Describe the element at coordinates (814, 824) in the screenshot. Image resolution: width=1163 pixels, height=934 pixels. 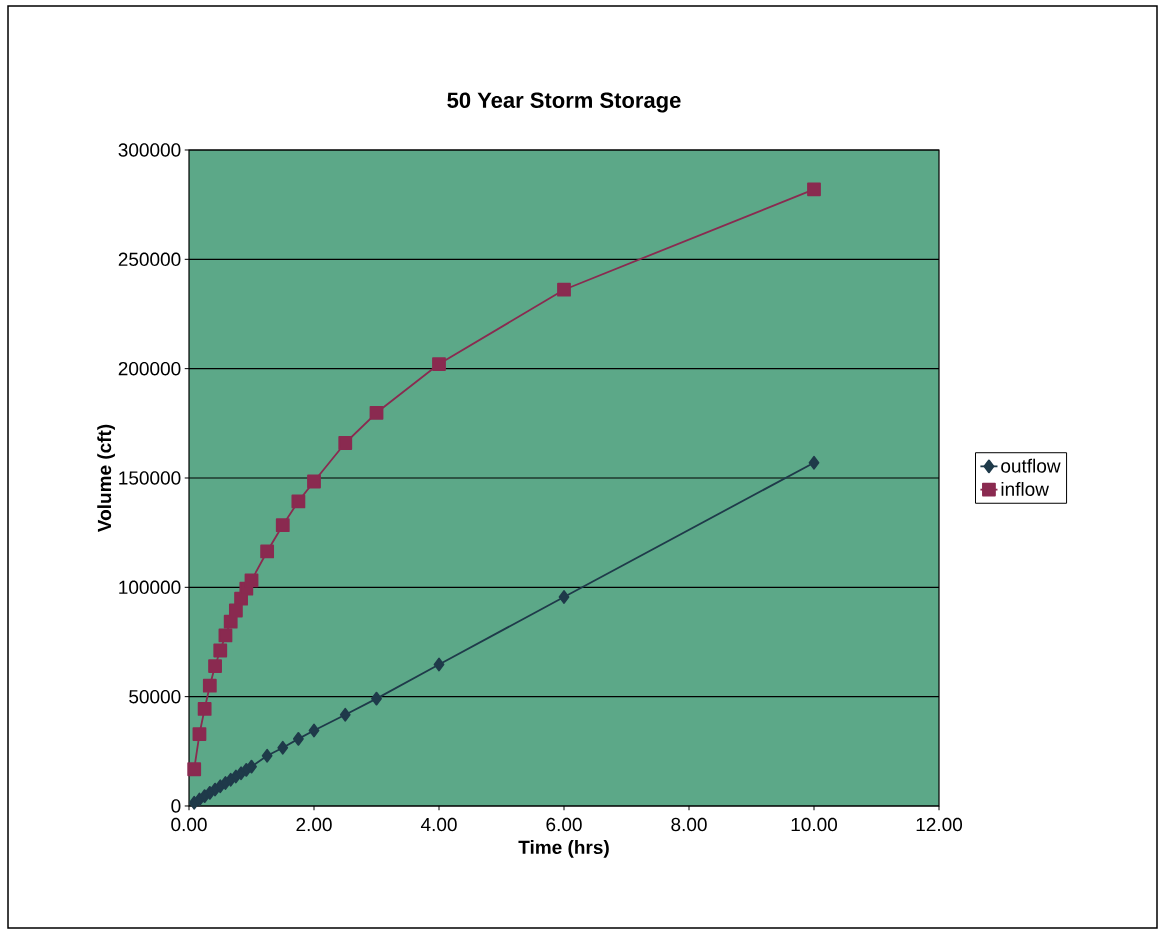
I see `x-tick-label: 10.00` at that location.